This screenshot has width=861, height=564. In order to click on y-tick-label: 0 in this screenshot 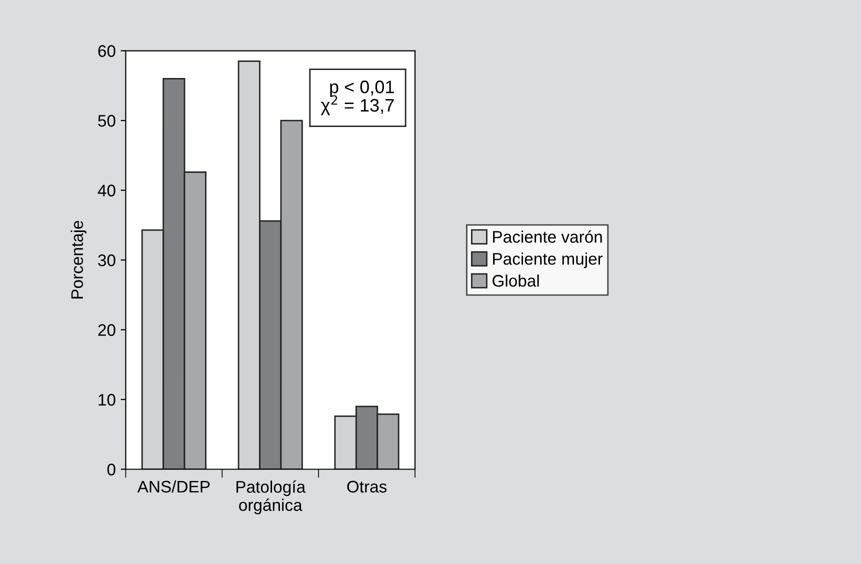, I will do `click(111, 470)`.